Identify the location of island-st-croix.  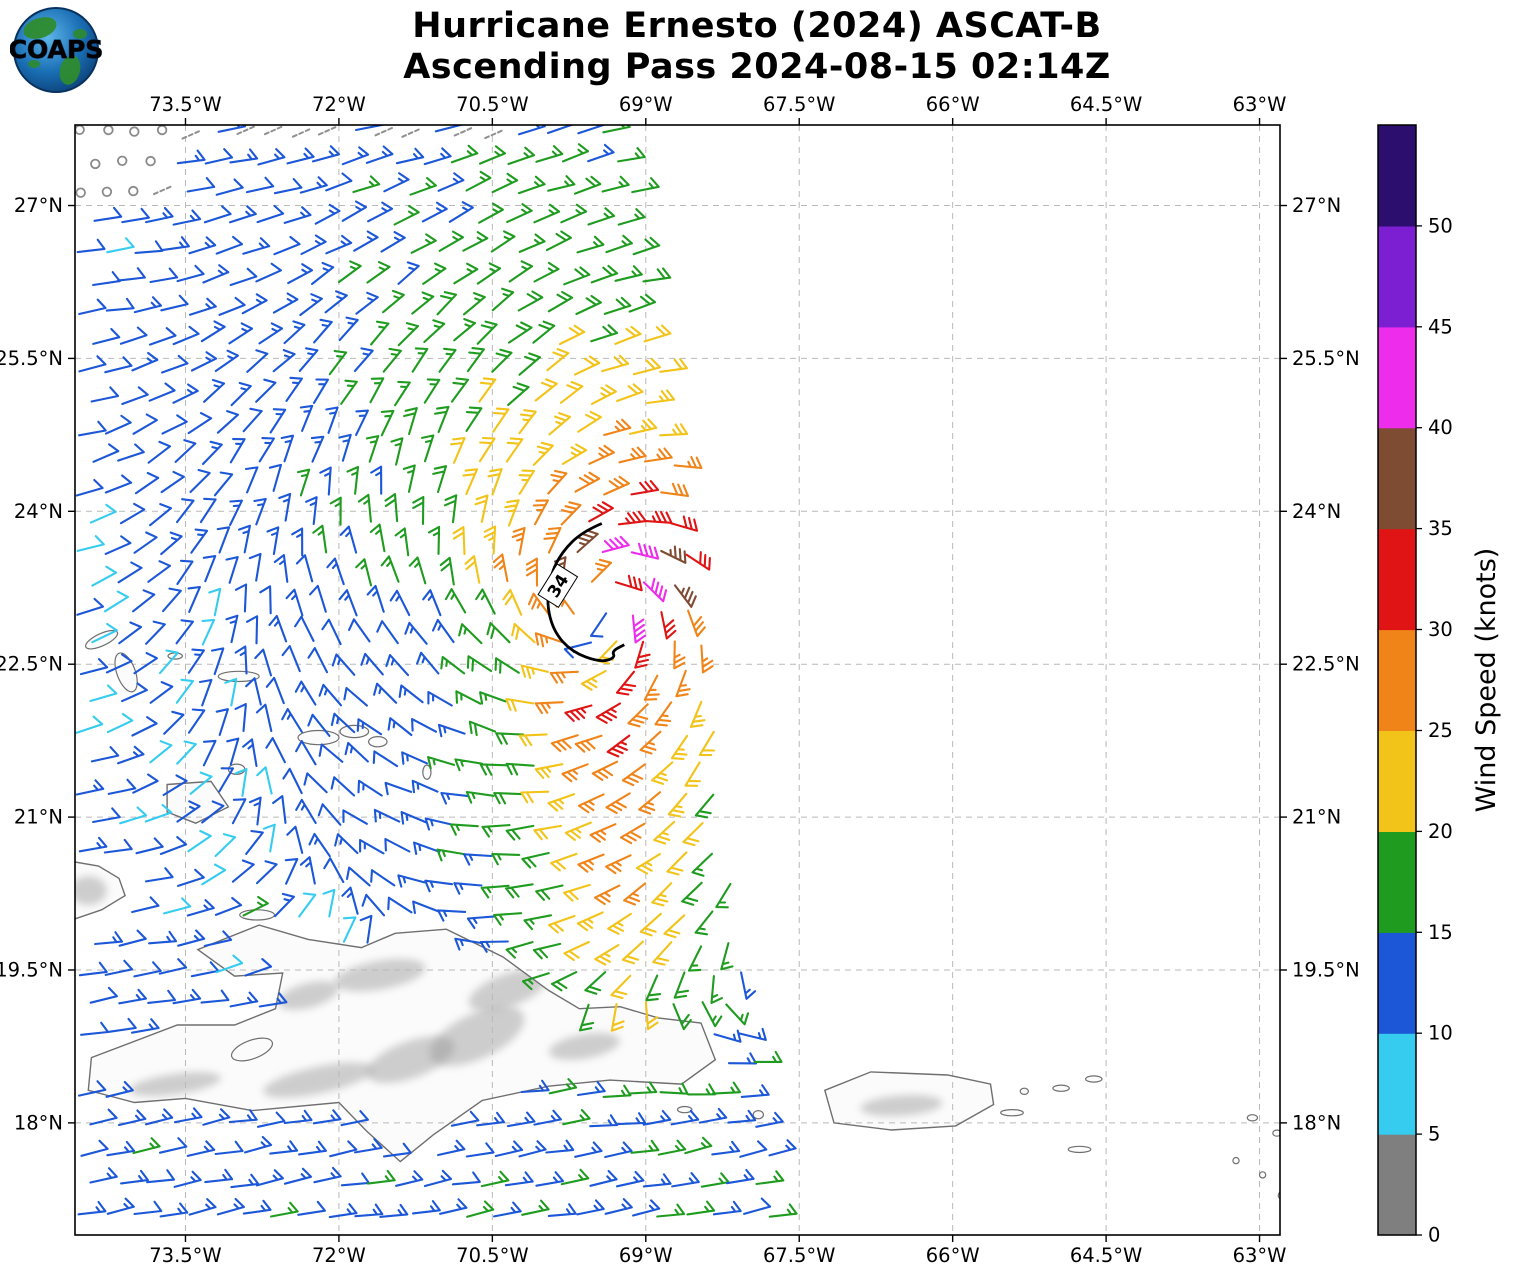
(1079, 1149).